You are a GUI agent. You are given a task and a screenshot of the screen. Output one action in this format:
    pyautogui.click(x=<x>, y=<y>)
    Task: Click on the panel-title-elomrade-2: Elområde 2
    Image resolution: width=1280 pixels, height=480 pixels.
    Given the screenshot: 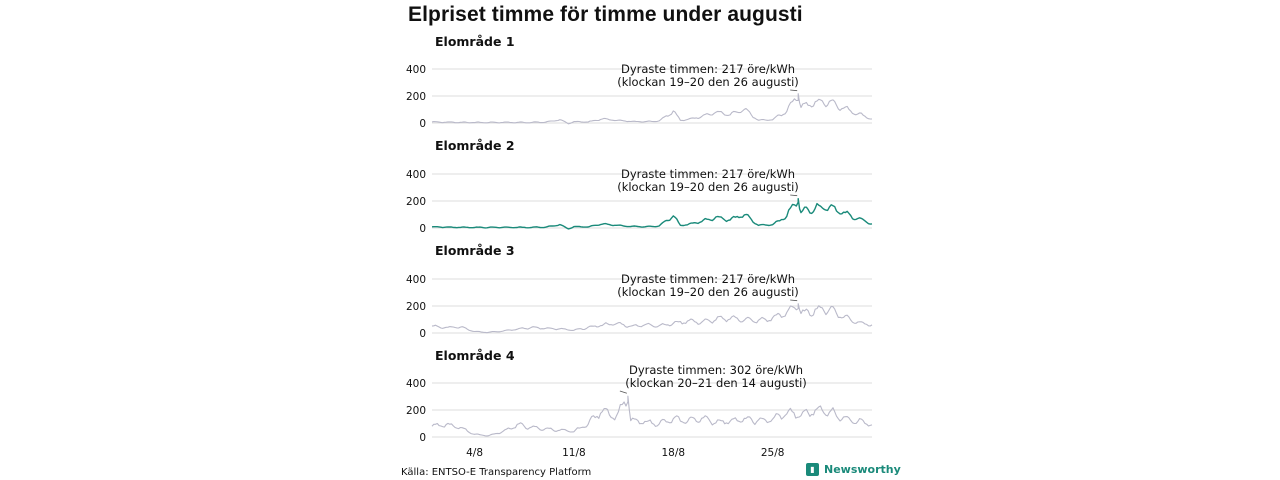 What is the action you would take?
    pyautogui.click(x=475, y=145)
    